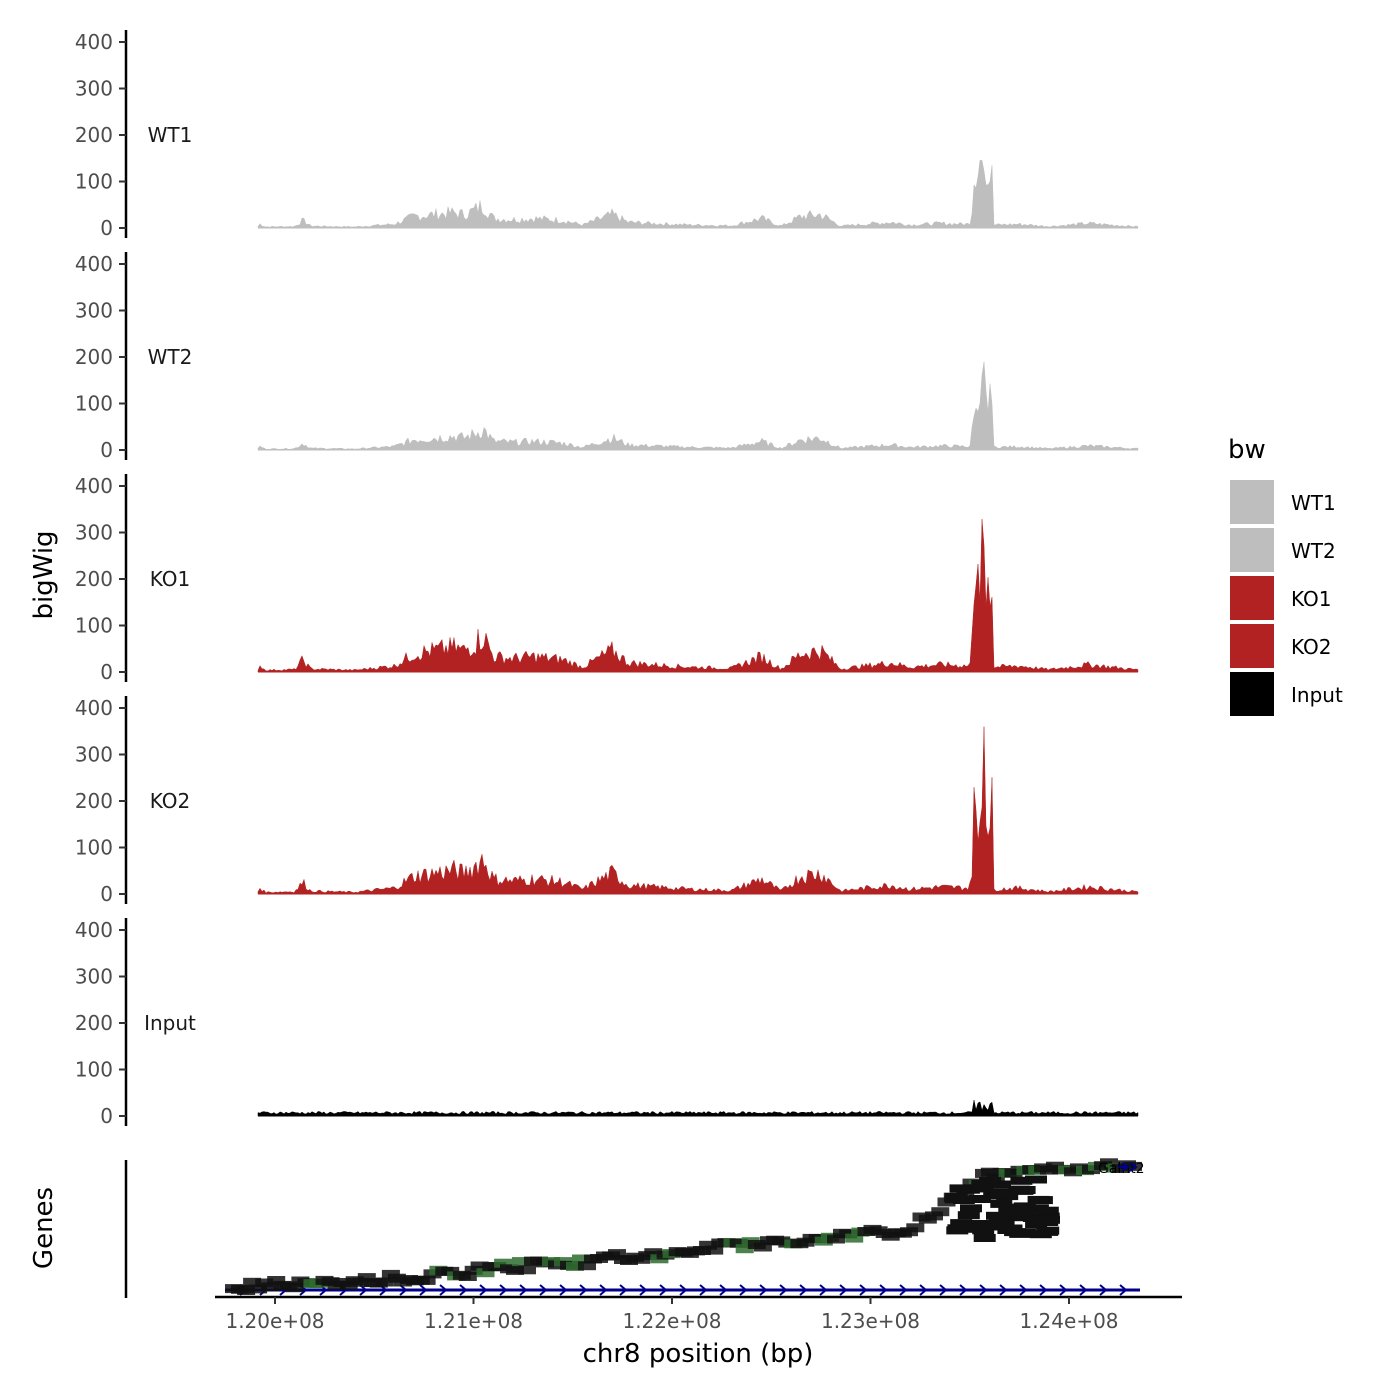 The height and width of the screenshot is (1400, 1400). What do you see at coordinates (44, 1228) in the screenshot?
I see `genes-axis-title: Genes` at bounding box center [44, 1228].